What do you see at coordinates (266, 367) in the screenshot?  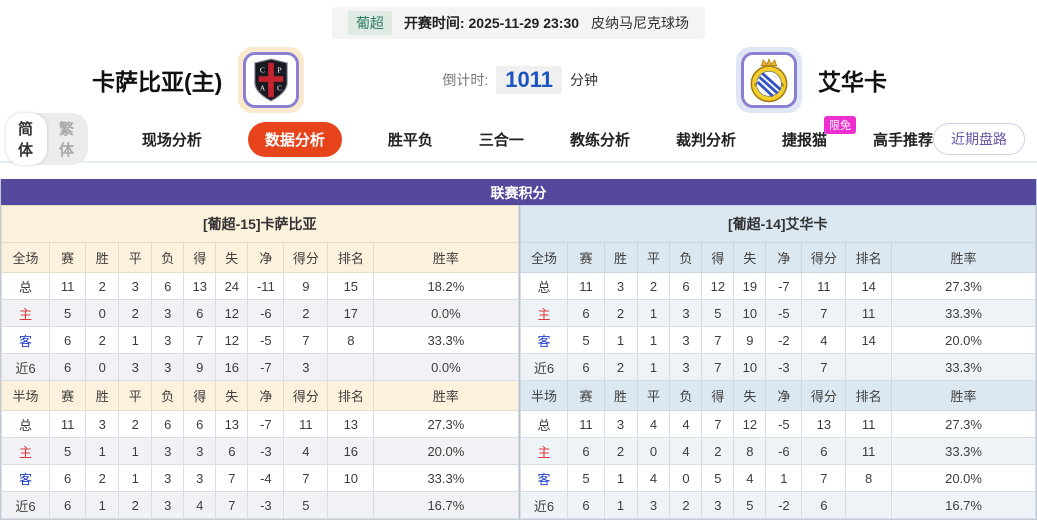 I see `stat-cell: -7` at bounding box center [266, 367].